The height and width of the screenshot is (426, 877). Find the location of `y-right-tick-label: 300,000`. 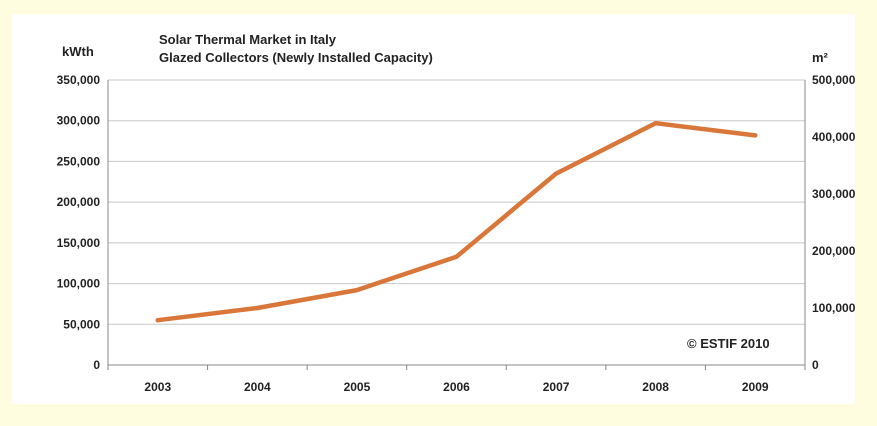

y-right-tick-label: 300,000 is located at coordinates (834, 194).